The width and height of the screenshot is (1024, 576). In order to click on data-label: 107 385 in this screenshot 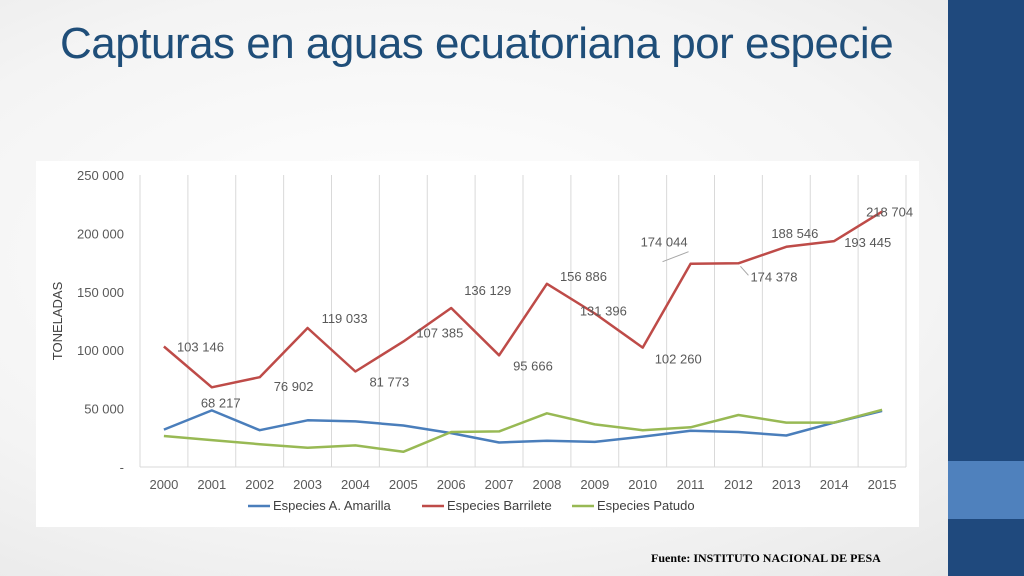, I will do `click(439, 333)`.